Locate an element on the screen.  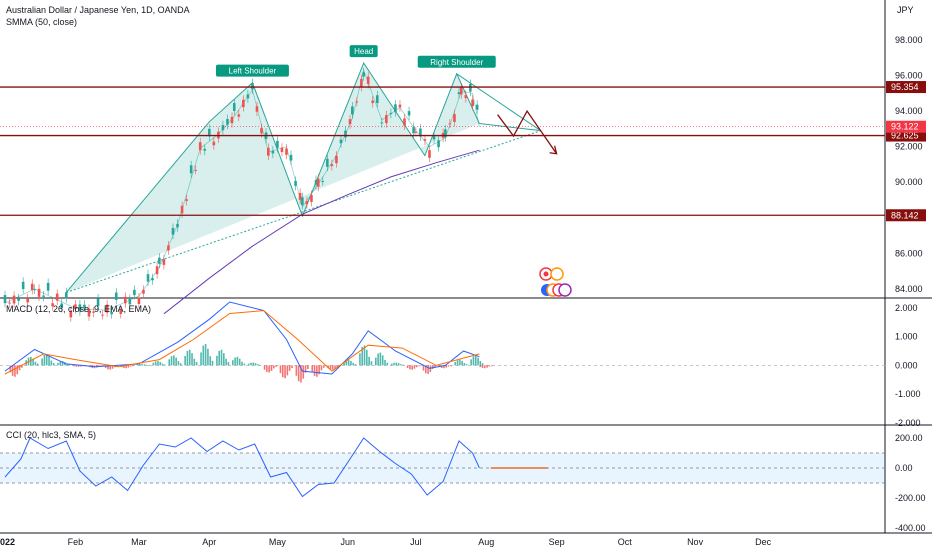
x-tick-label: Nov is located at coordinates (695, 542).